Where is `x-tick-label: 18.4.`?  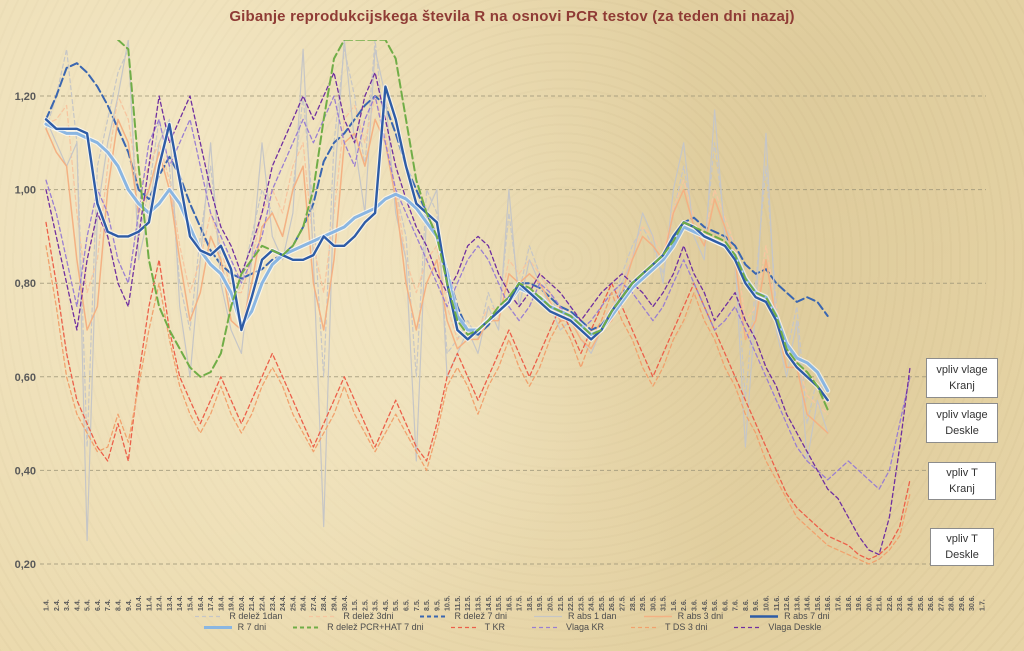
x-tick-label: 18.4. is located at coordinates (221, 603).